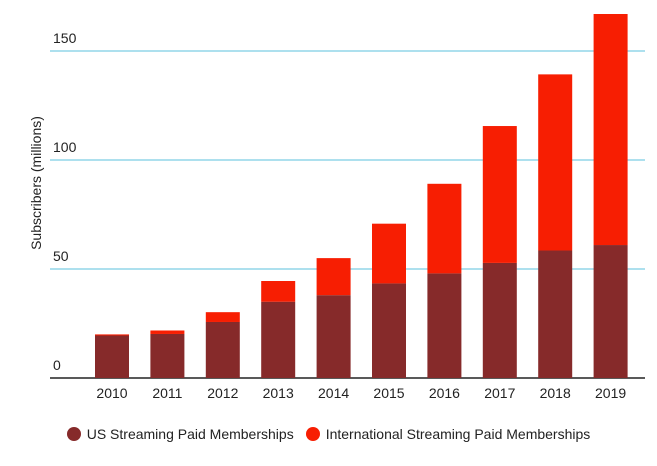 The width and height of the screenshot is (657, 466). What do you see at coordinates (361, 393) in the screenshot?
I see `x-axis-ticks: 2010 2011 2012 2013 2014 2015 2016 2017 2018 2019` at bounding box center [361, 393].